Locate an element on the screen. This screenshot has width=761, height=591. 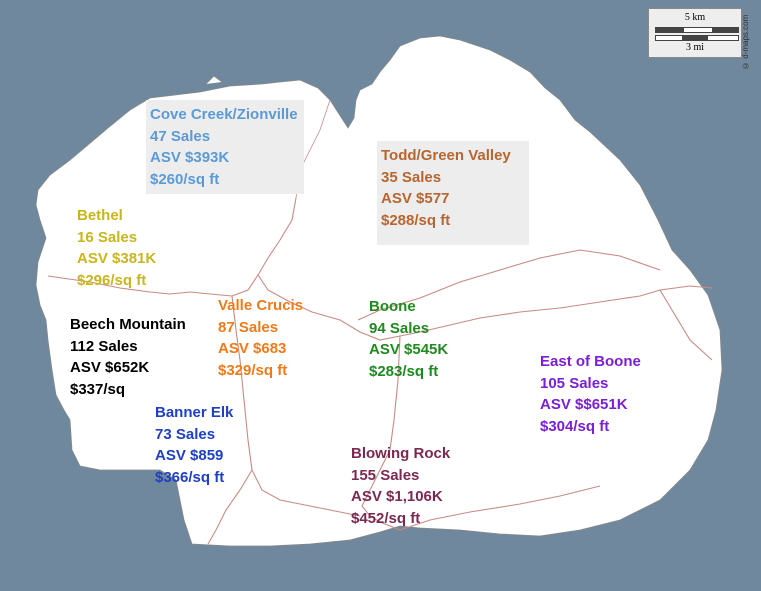
region-asv: ASV $393K is located at coordinates (190, 157).